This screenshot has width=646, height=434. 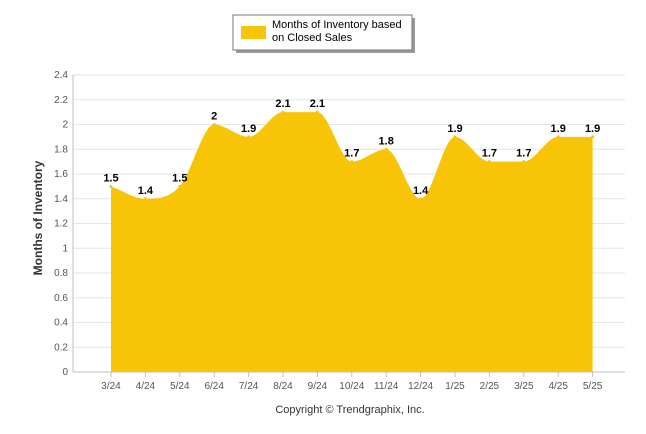 I want to click on data-label: 1.8, so click(x=386, y=141).